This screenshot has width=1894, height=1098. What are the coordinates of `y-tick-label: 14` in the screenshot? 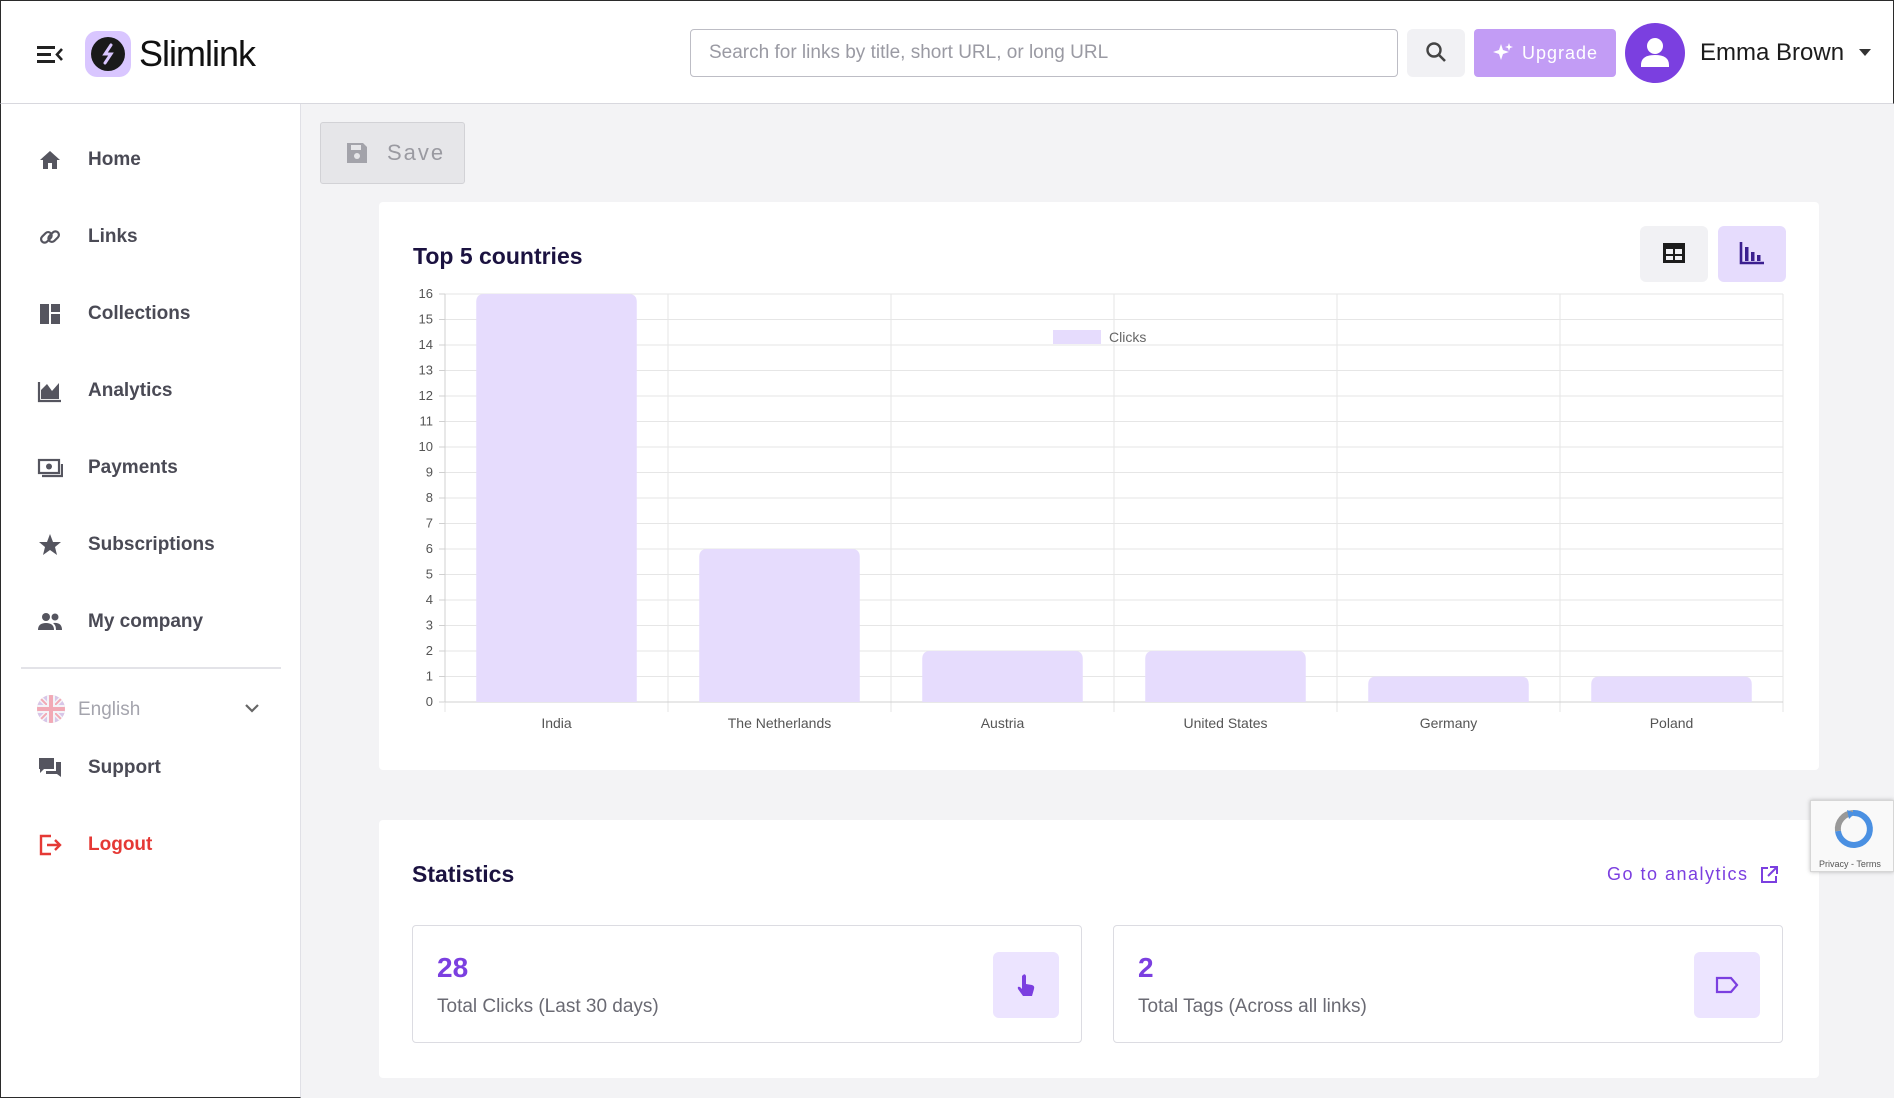 It's located at (426, 344).